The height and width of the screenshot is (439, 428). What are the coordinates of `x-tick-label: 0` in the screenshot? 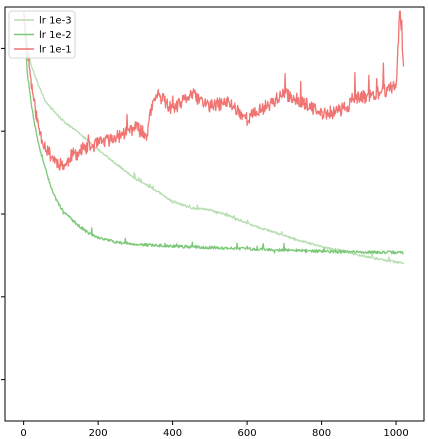 It's located at (23, 433).